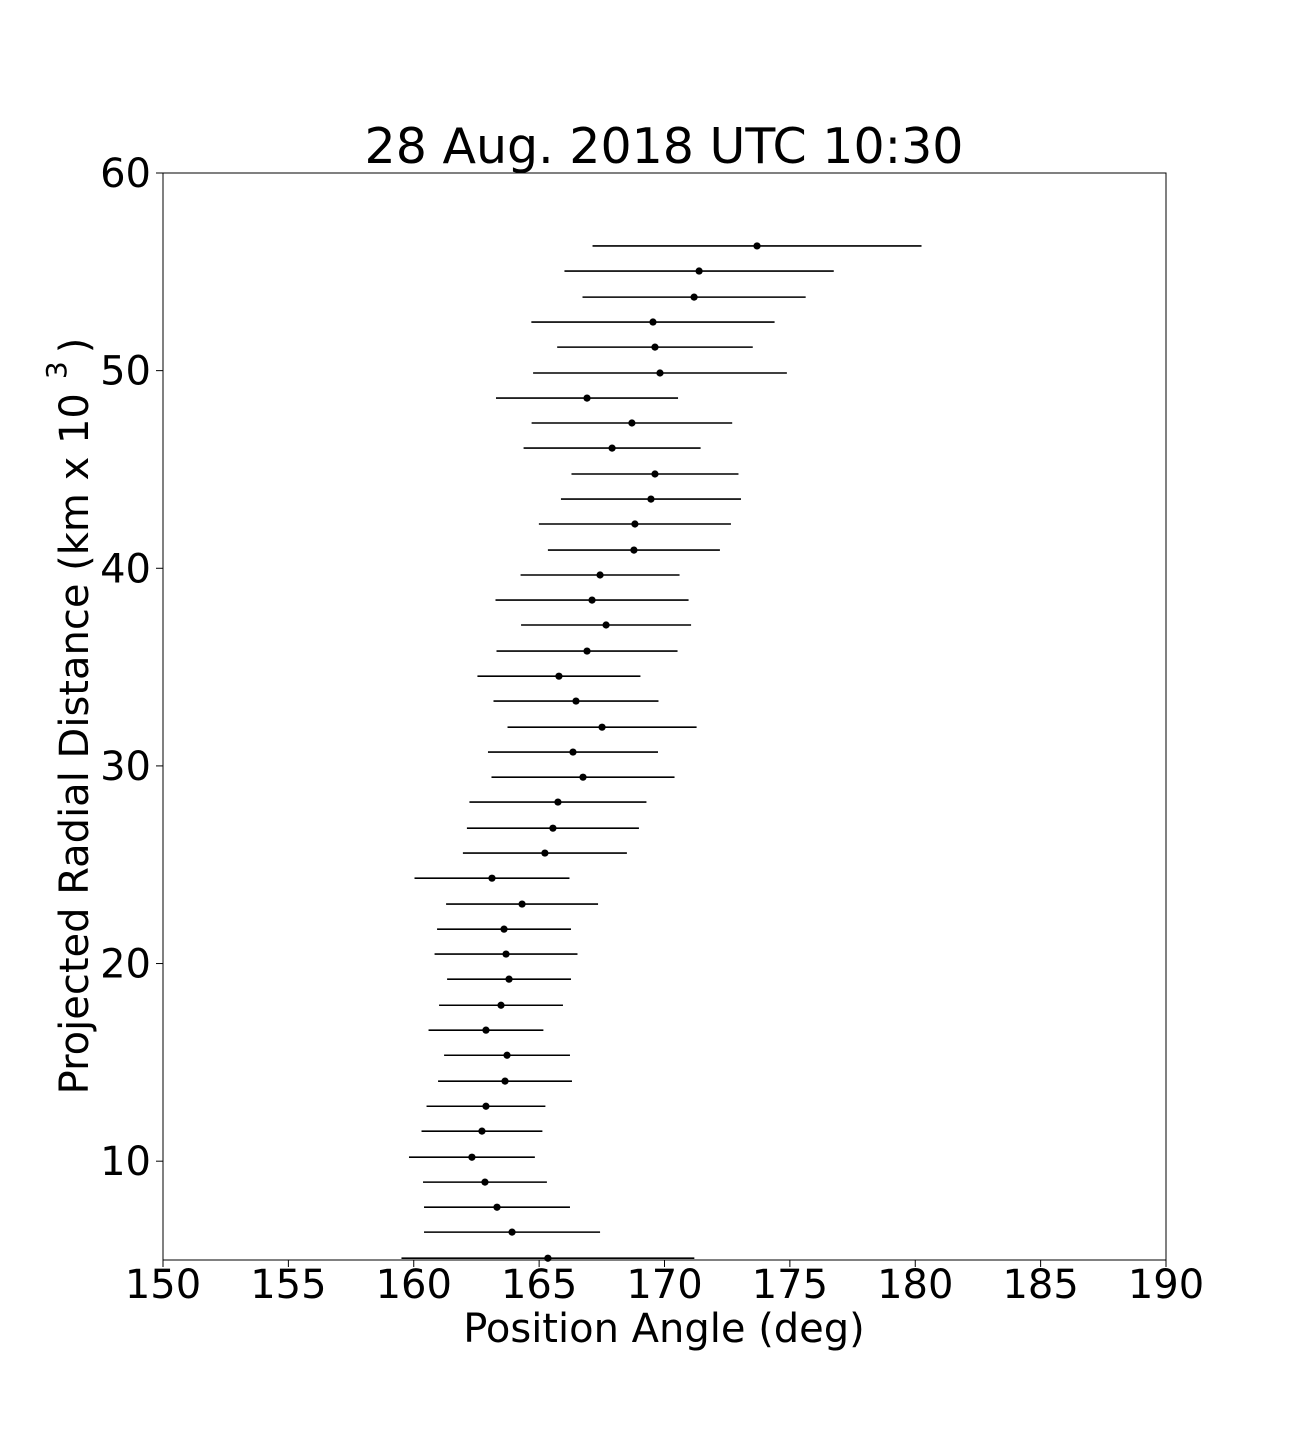 This screenshot has height=1444, width=1296. Describe the element at coordinates (163, 1285) in the screenshot. I see `x-tick-label: 150` at that location.